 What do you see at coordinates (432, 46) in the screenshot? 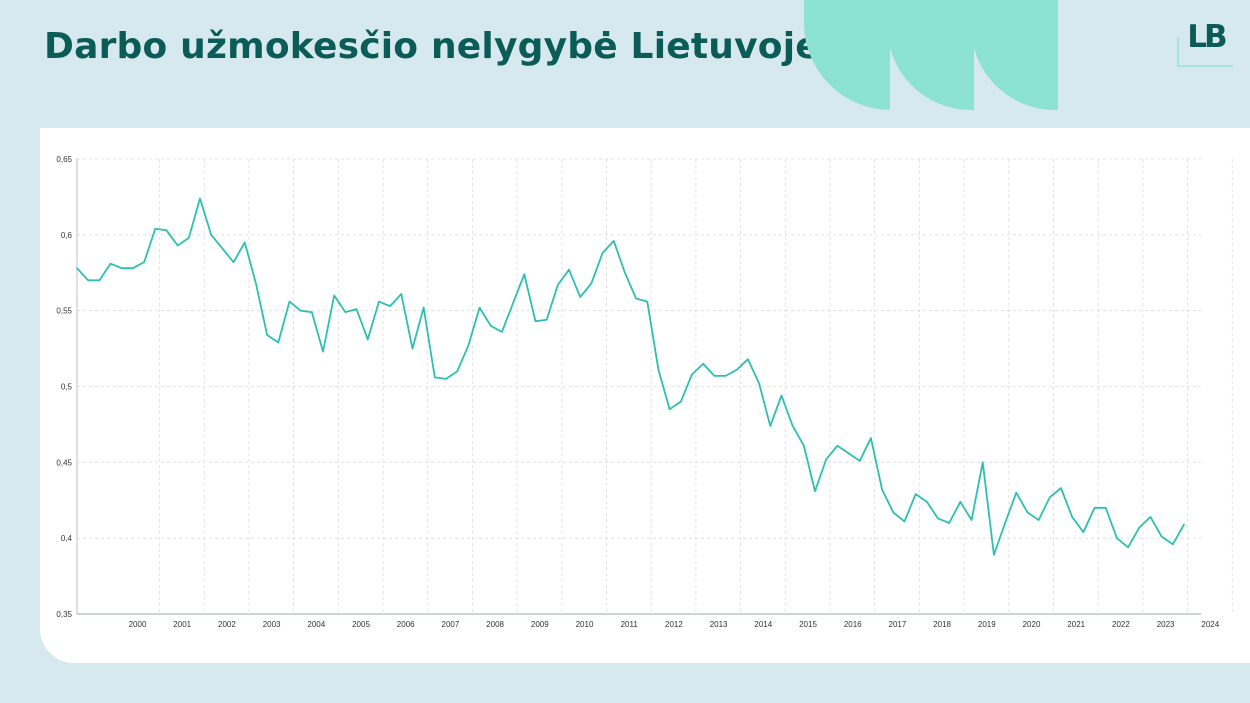
I see `page-title: Darbo užmokesčio nelygybė Lietuvoje` at bounding box center [432, 46].